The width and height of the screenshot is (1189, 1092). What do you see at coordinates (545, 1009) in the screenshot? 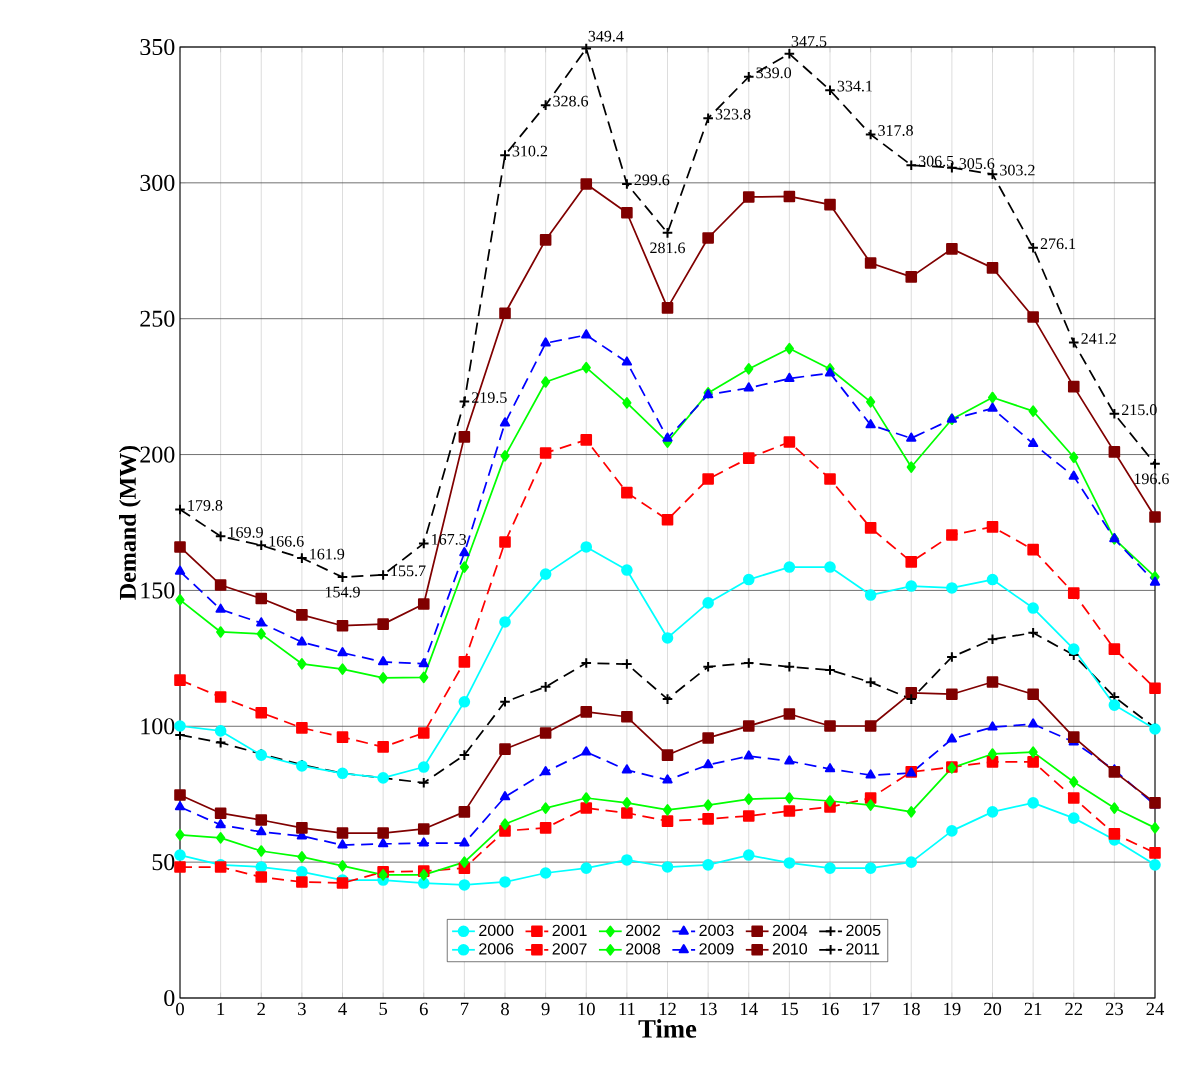
I see `x-tick-label: 9` at bounding box center [545, 1009].